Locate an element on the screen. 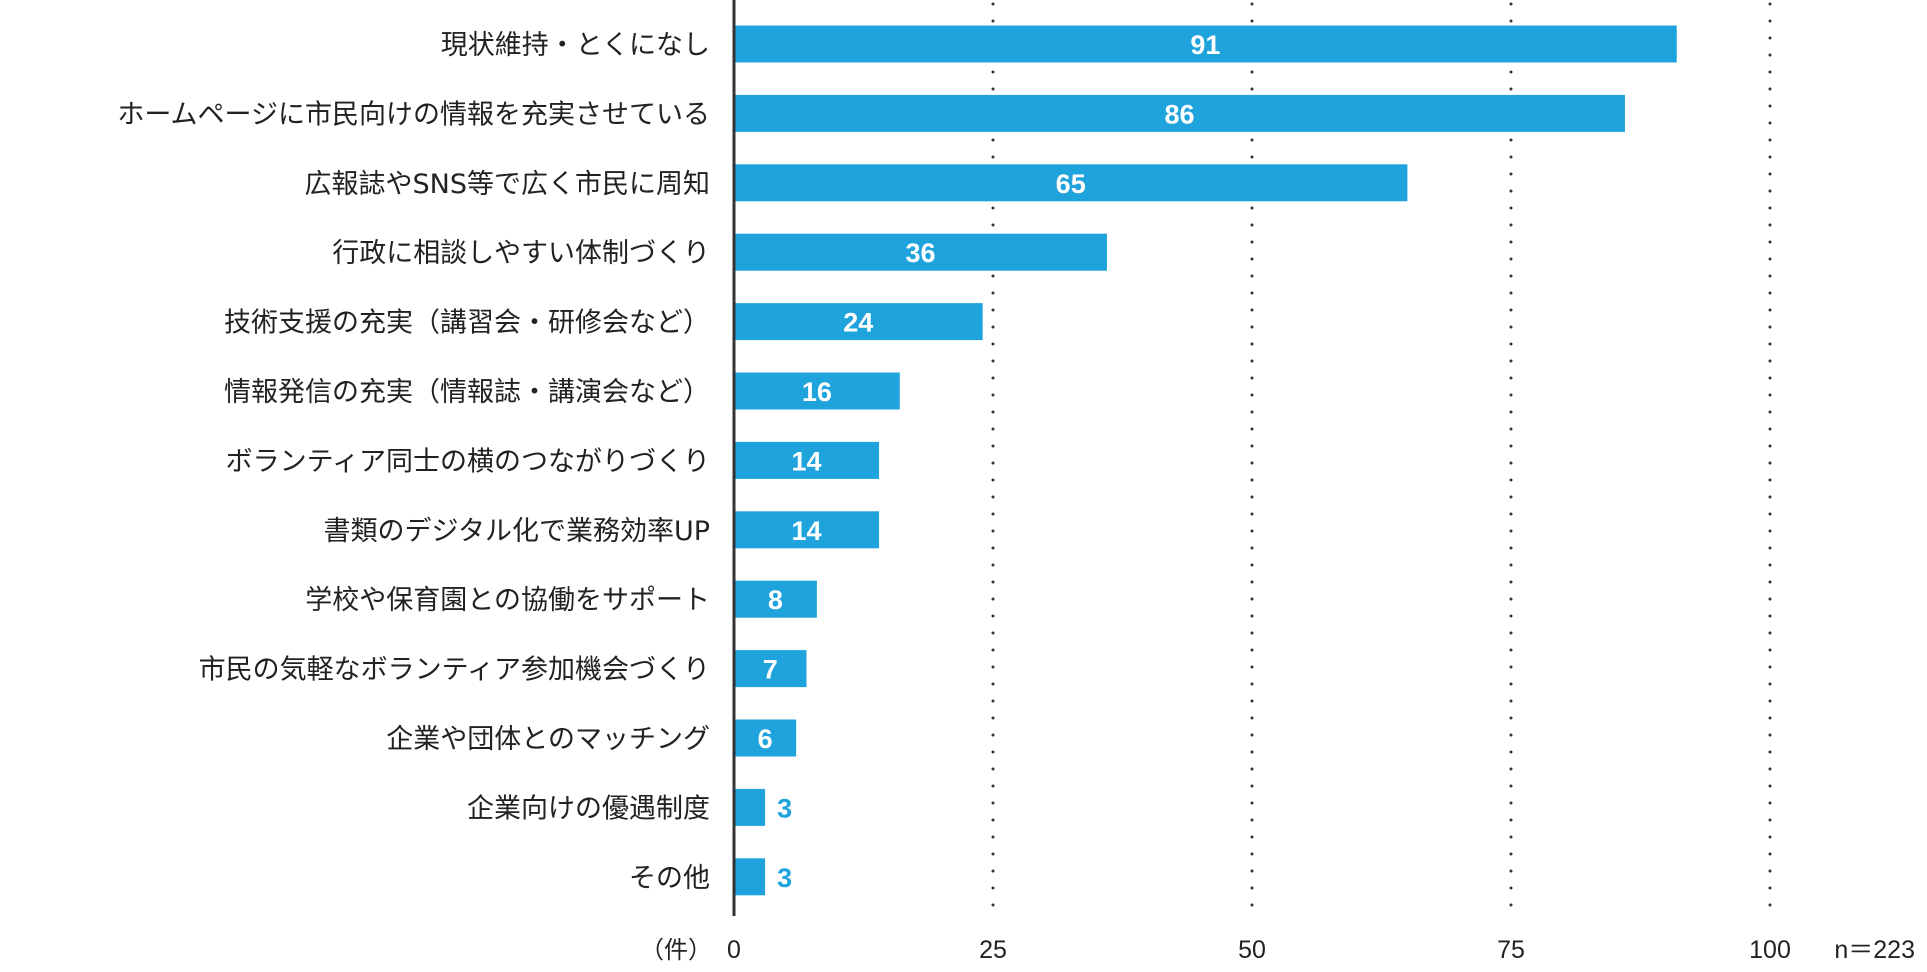  category-label: 企業向けの優遇制度 is located at coordinates (588, 808).